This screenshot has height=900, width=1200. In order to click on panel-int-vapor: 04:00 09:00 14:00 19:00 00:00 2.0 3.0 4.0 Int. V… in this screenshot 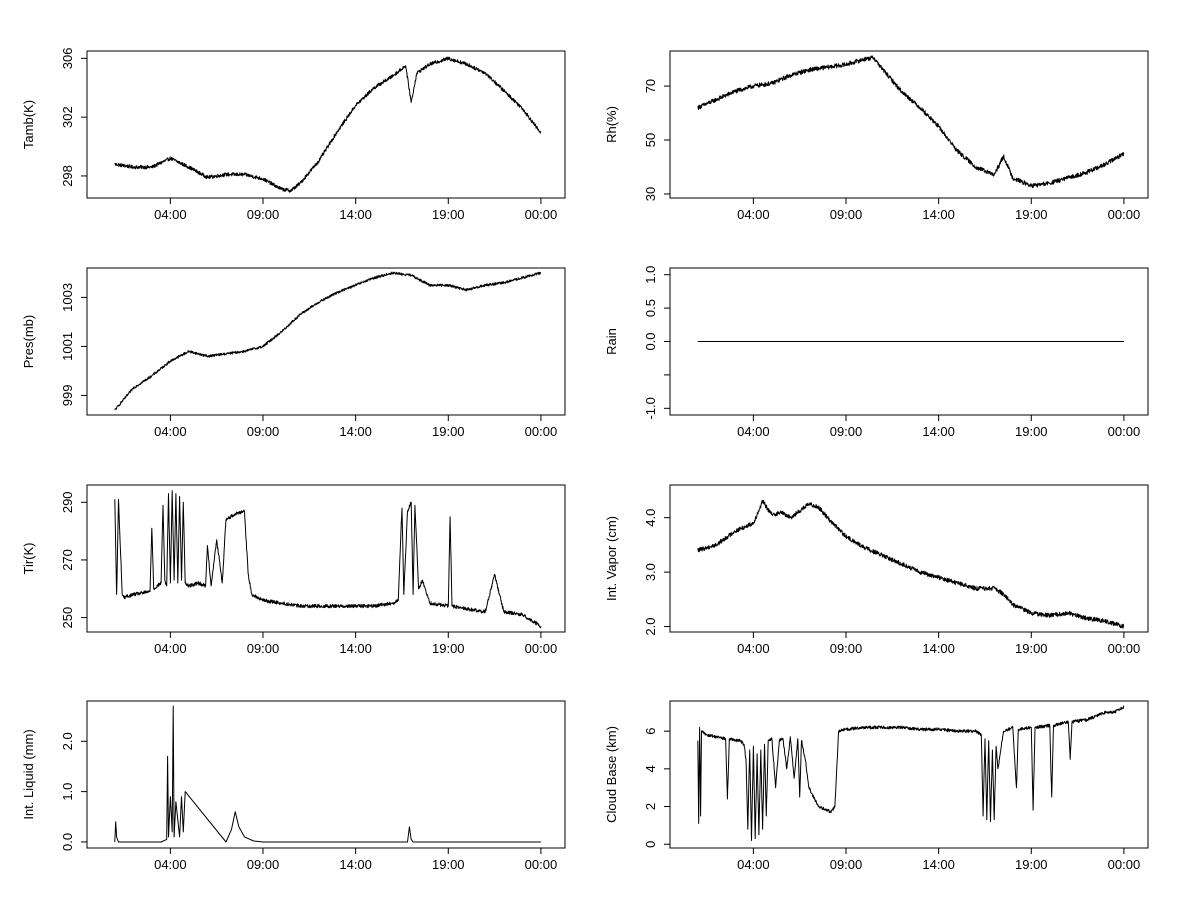, I will do `click(876, 570)`.